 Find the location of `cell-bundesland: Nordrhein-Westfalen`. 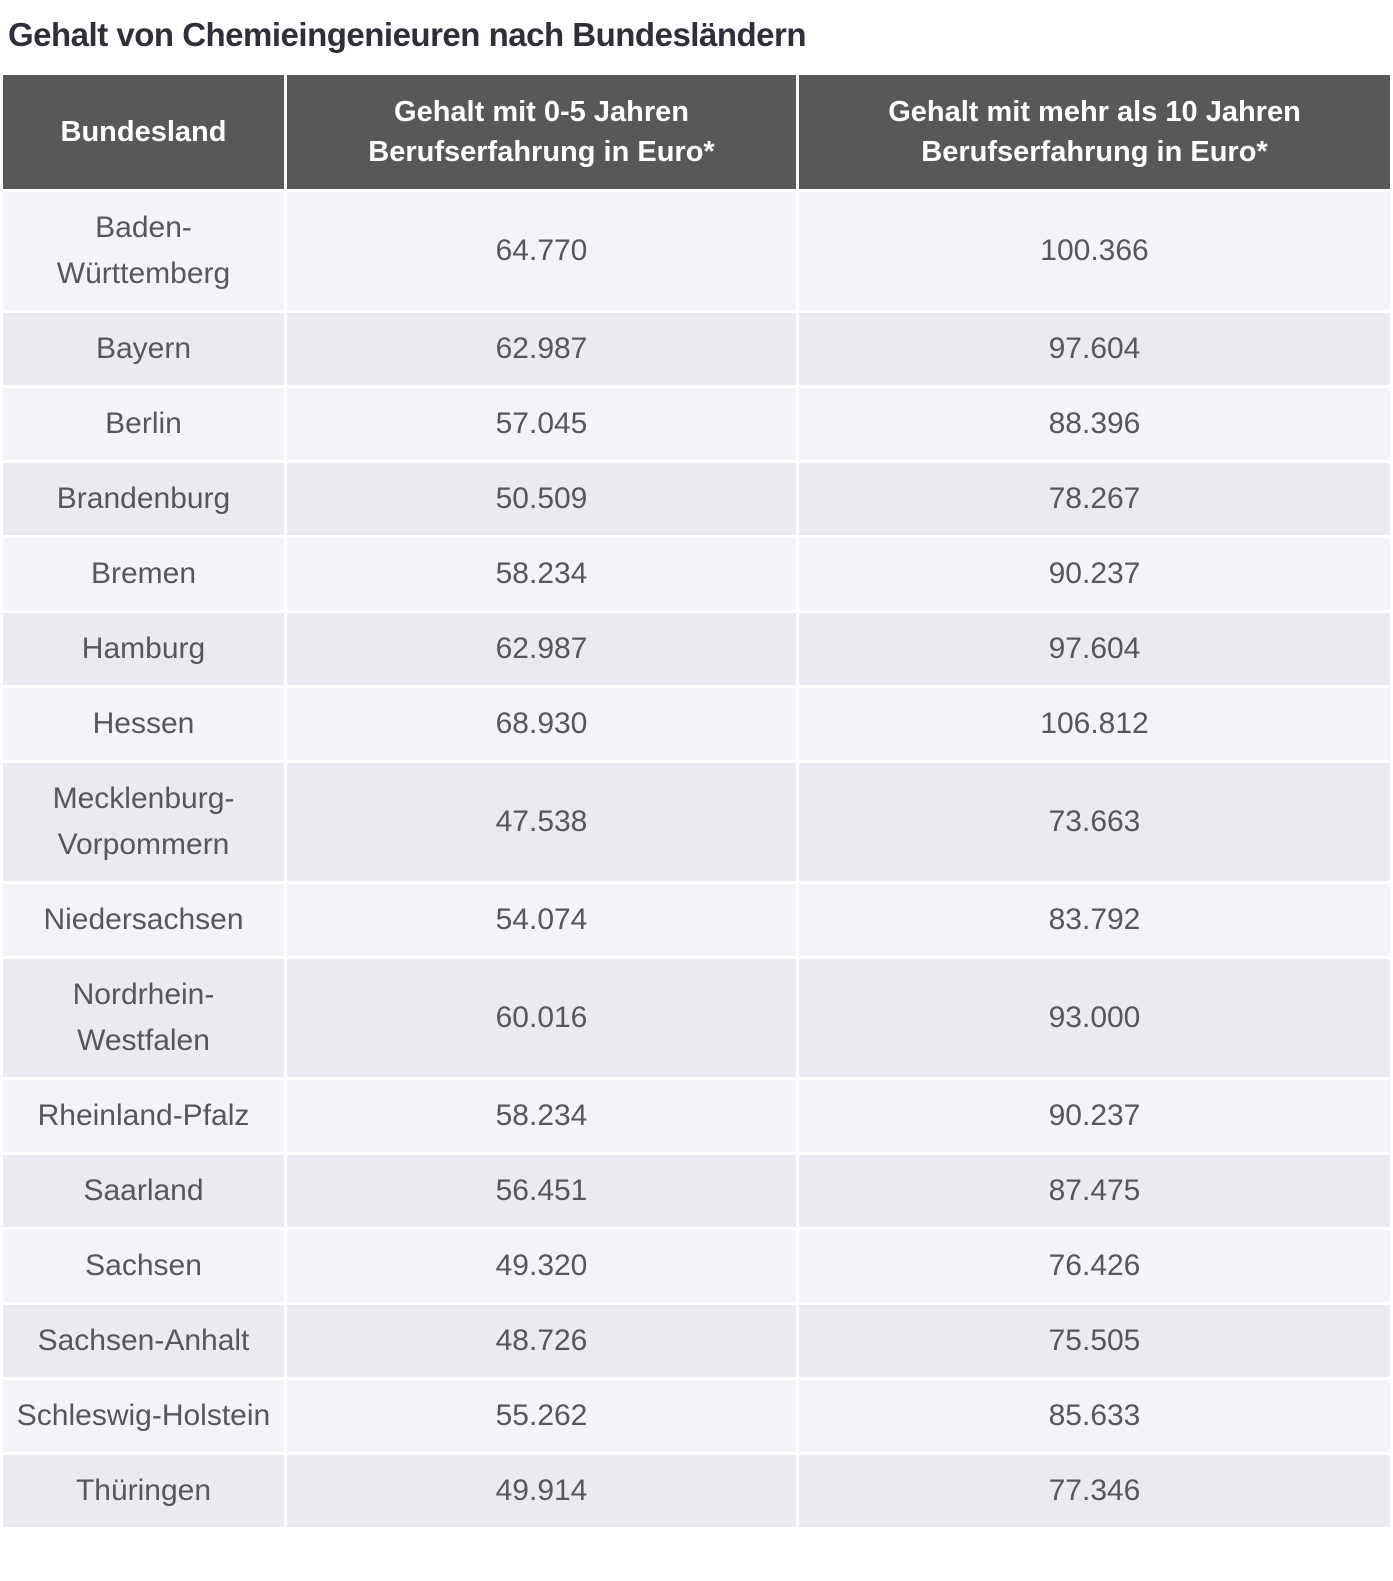

cell-bundesland: Nordrhein-Westfalen is located at coordinates (143, 1018).